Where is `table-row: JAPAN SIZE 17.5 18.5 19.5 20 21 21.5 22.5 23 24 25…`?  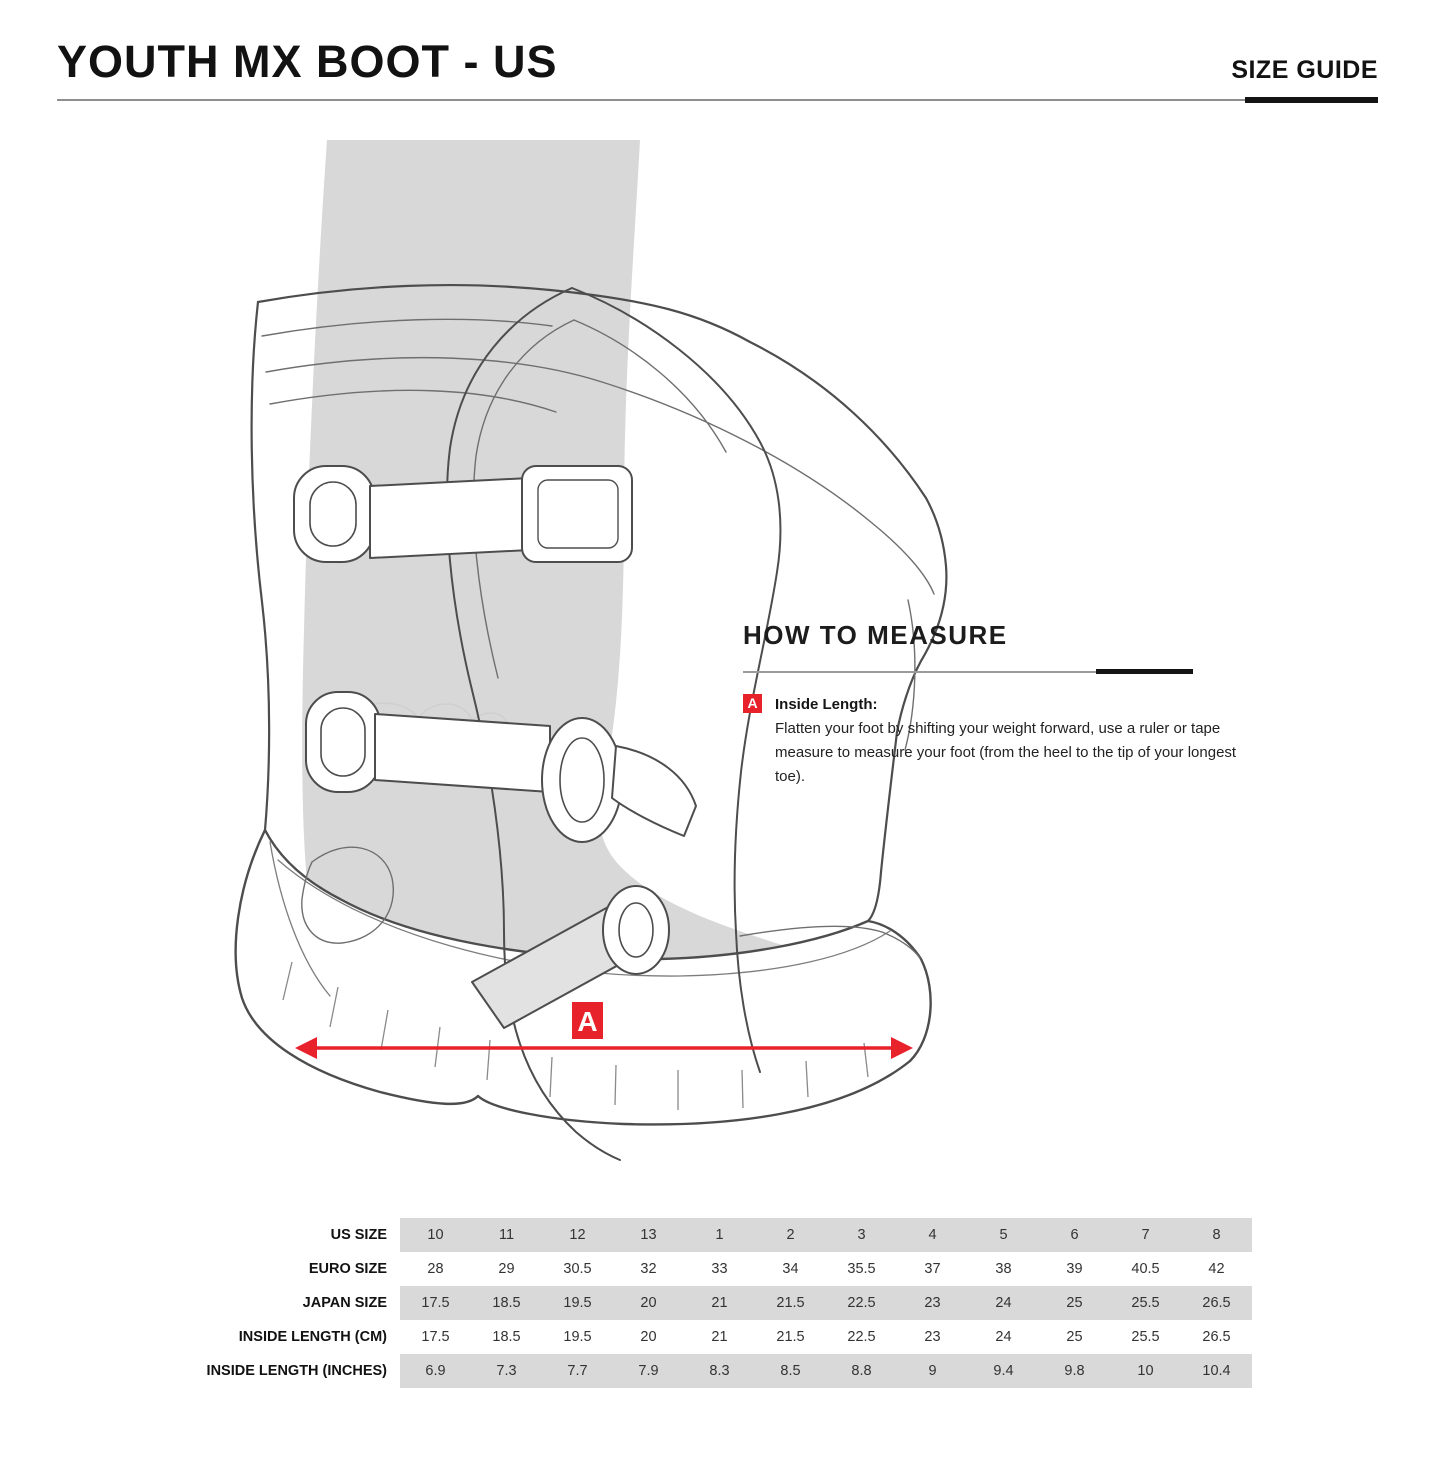
table-row: JAPAN SIZE 17.5 18.5 19.5 20 21 21.5 22.5 23 24 25… is located at coordinates (697, 1303).